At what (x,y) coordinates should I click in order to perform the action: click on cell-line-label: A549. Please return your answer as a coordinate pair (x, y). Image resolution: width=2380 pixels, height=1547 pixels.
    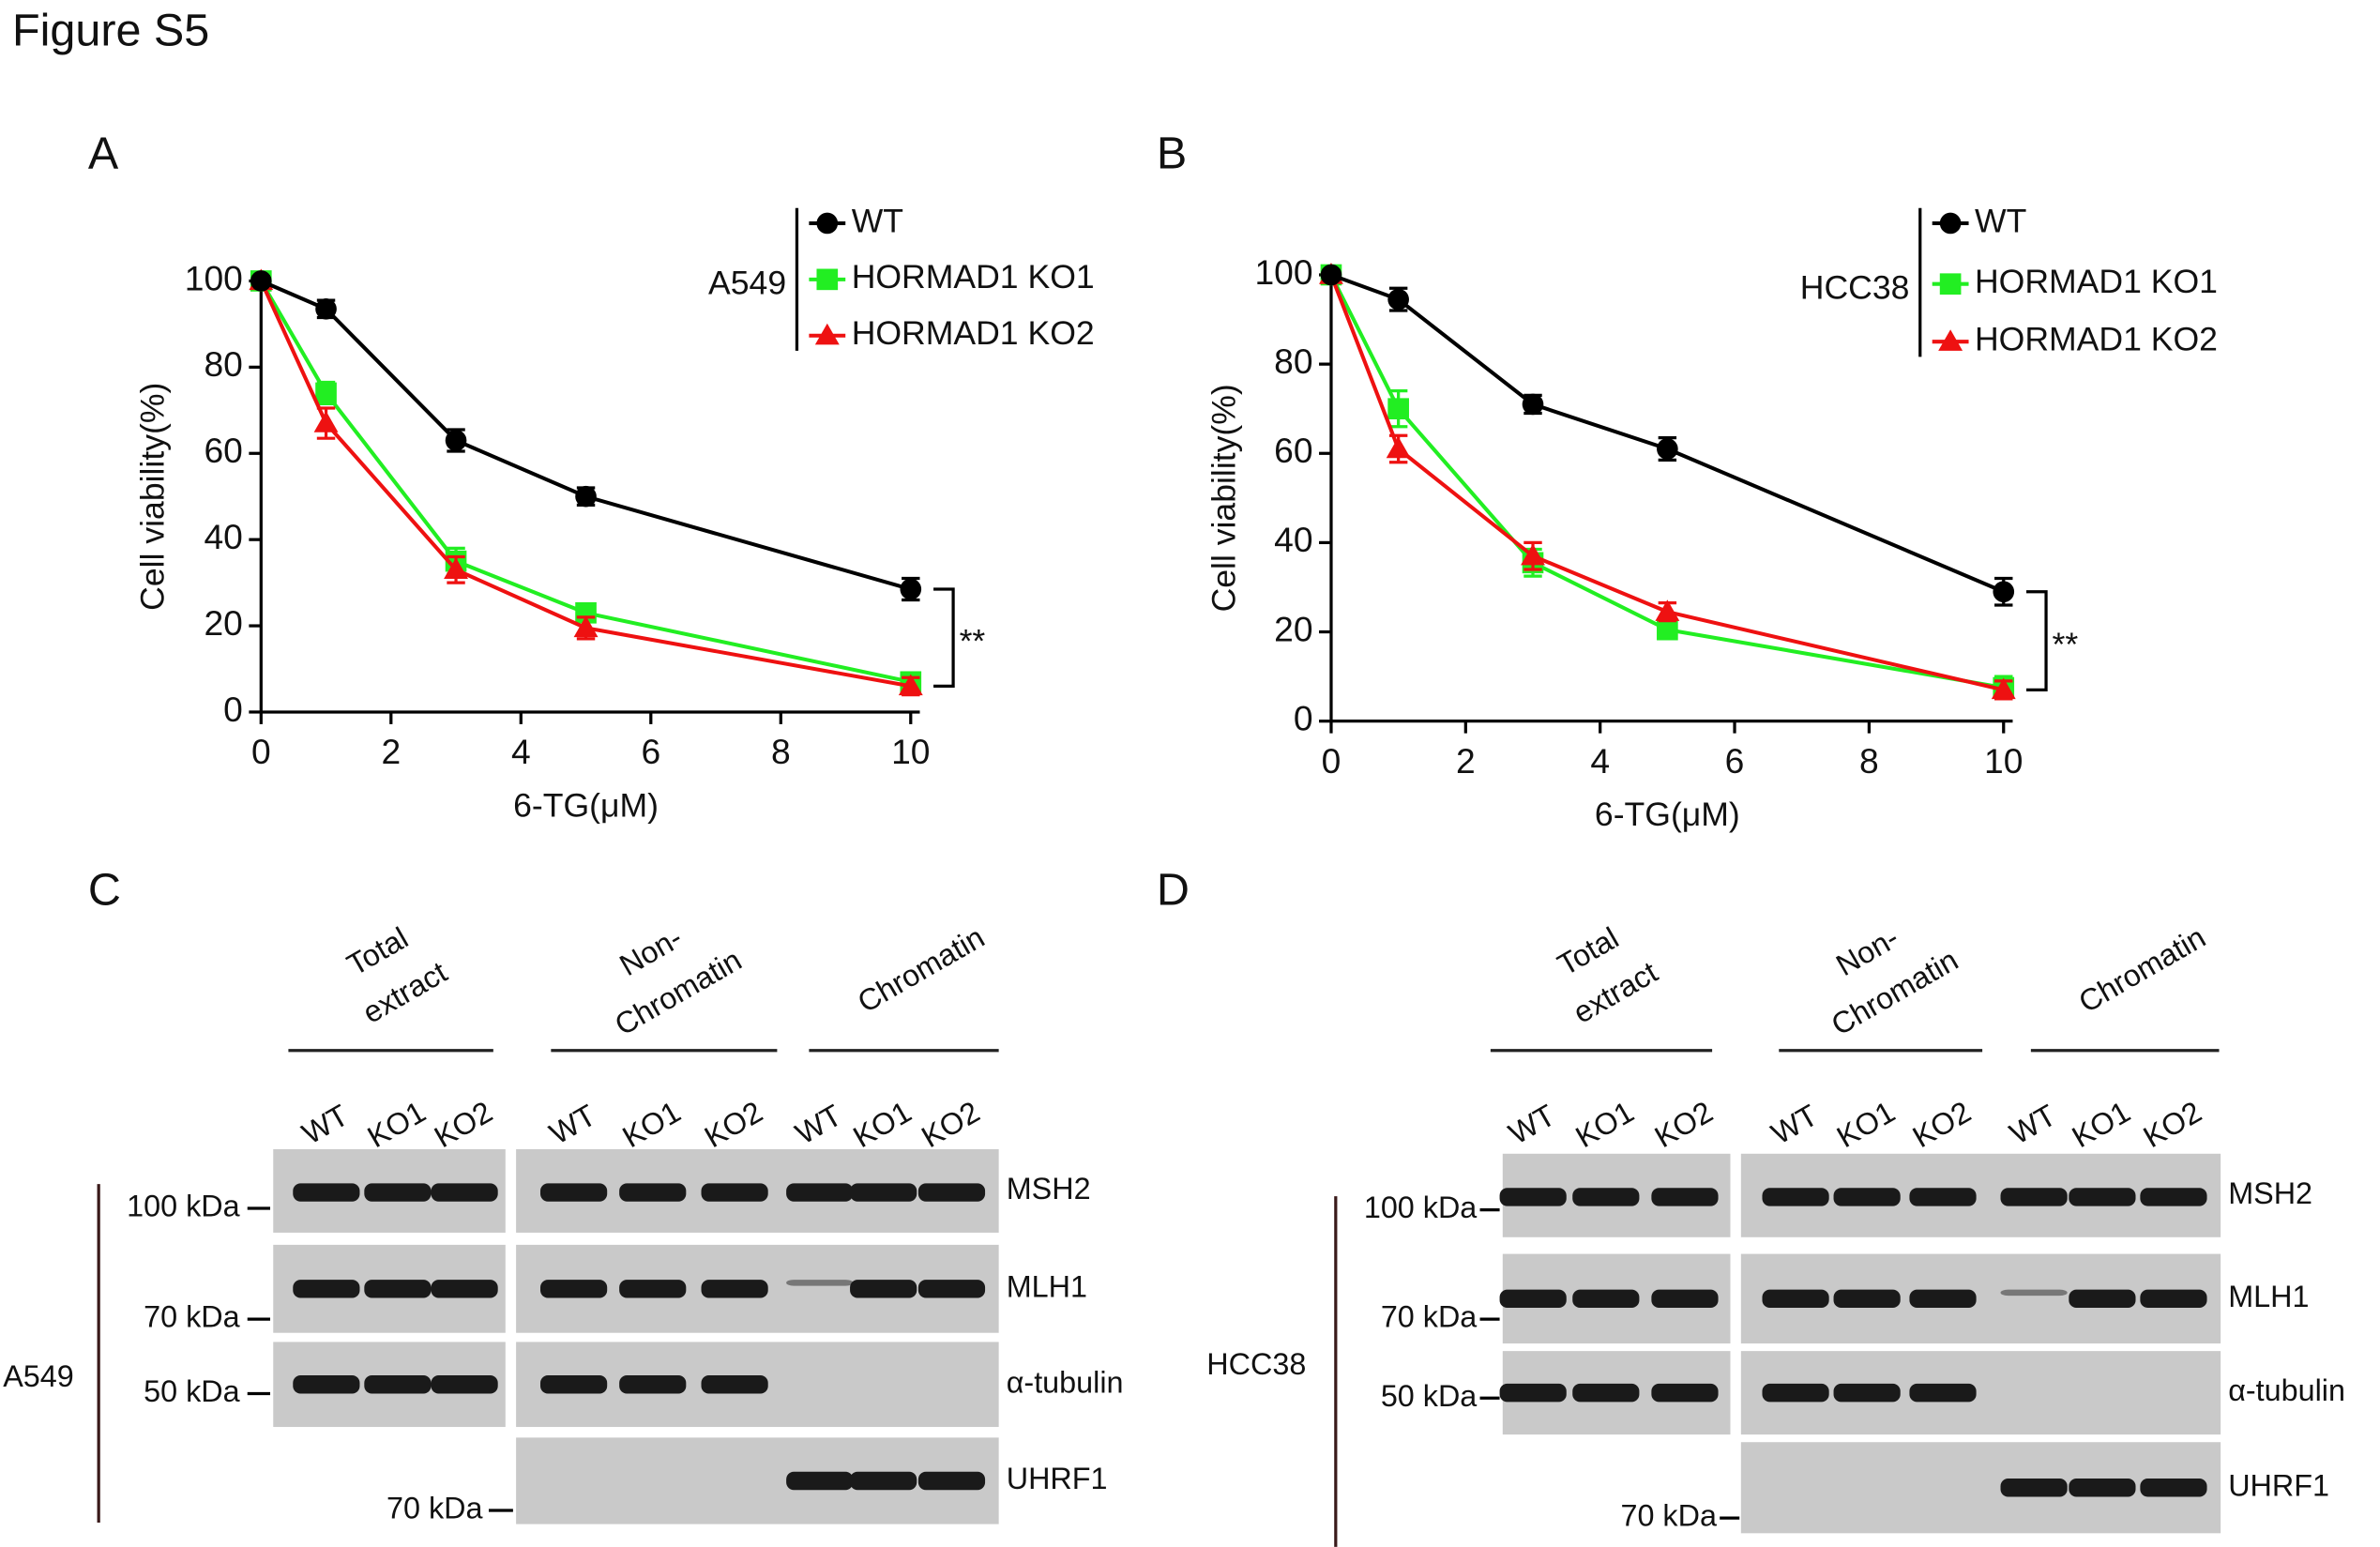
    Looking at the image, I should click on (747, 283).